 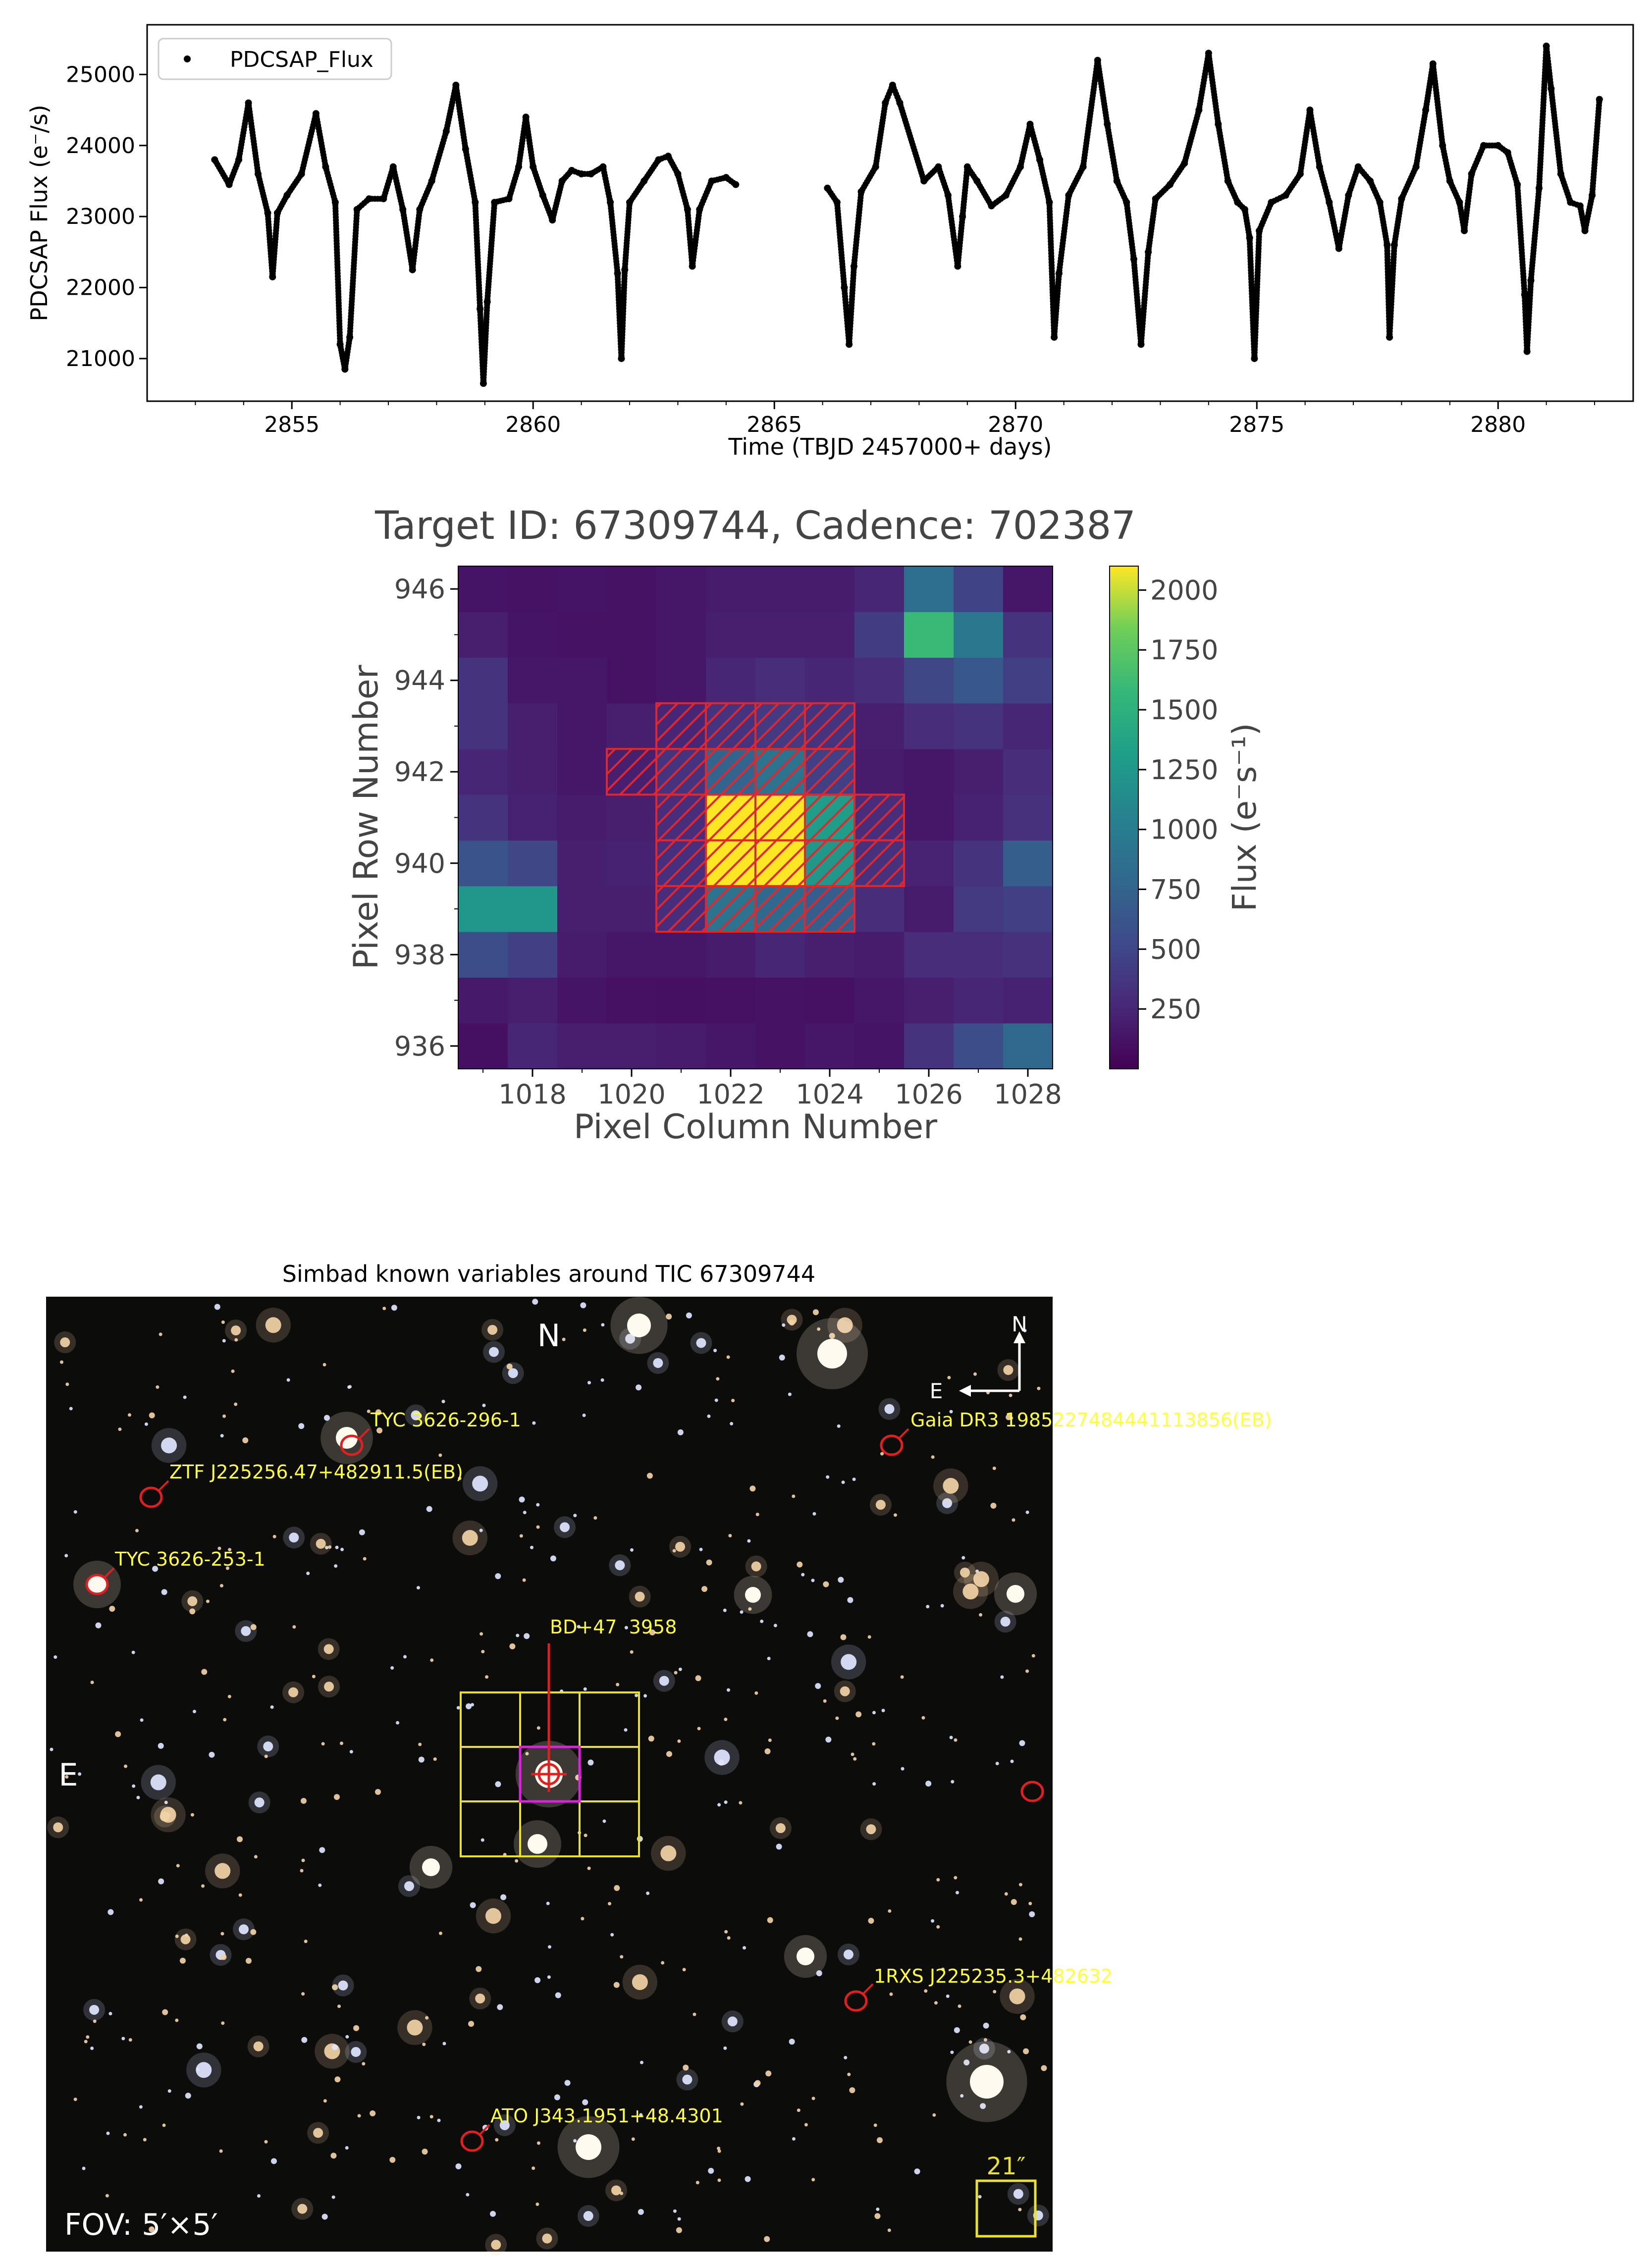 I want to click on y-tick-label: 936, so click(x=419, y=1046).